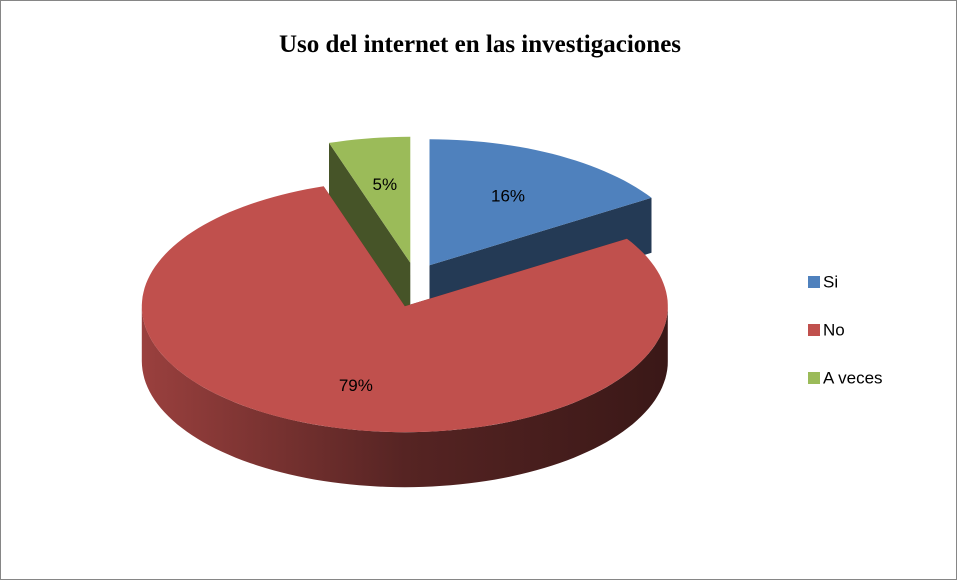 Image resolution: width=958 pixels, height=581 pixels. I want to click on data-label: 79%, so click(356, 385).